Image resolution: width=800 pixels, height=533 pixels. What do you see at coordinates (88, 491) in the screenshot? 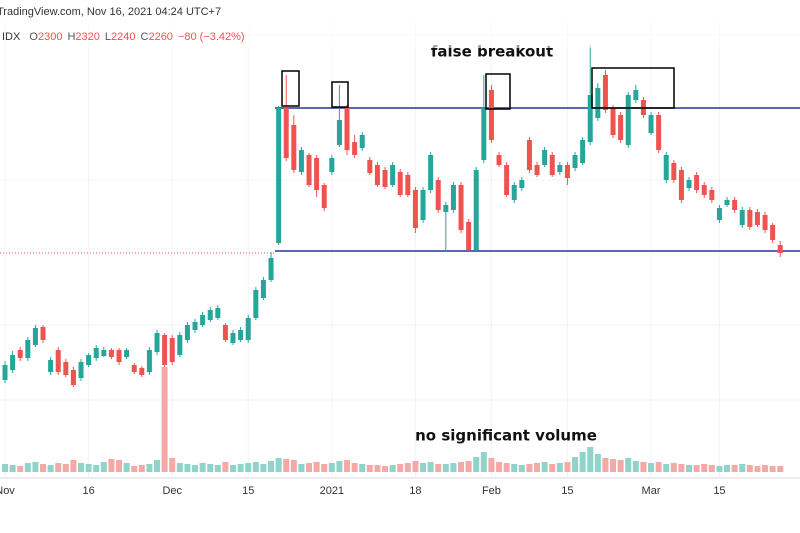
I see `x-tick-label: 16` at bounding box center [88, 491].